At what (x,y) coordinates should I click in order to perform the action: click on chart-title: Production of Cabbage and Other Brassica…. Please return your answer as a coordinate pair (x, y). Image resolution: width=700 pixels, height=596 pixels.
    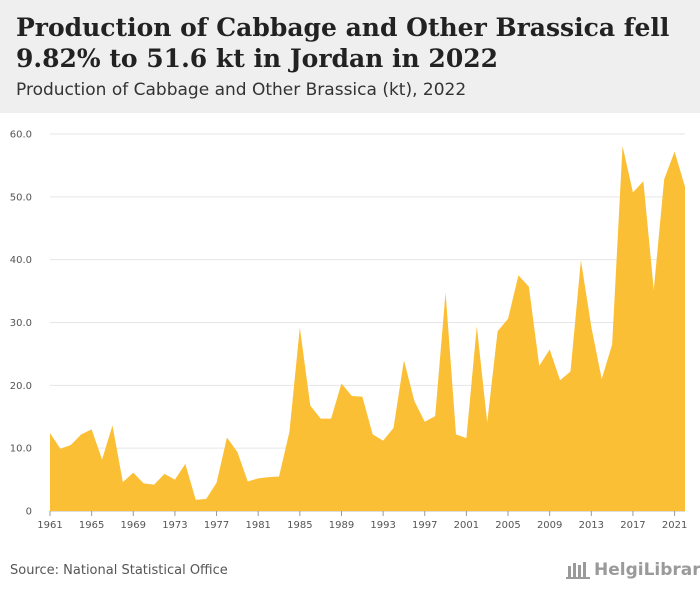
    Looking at the image, I should click on (343, 43).